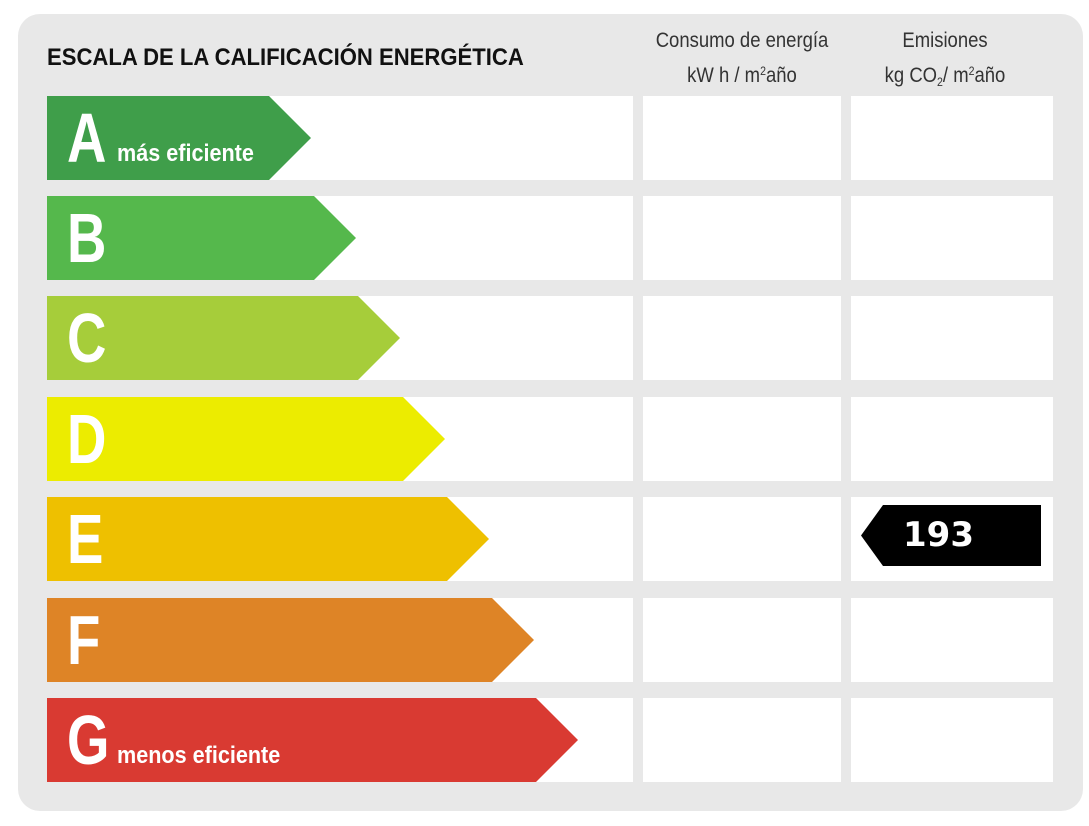  I want to click on rating-row-c: C, so click(550, 338).